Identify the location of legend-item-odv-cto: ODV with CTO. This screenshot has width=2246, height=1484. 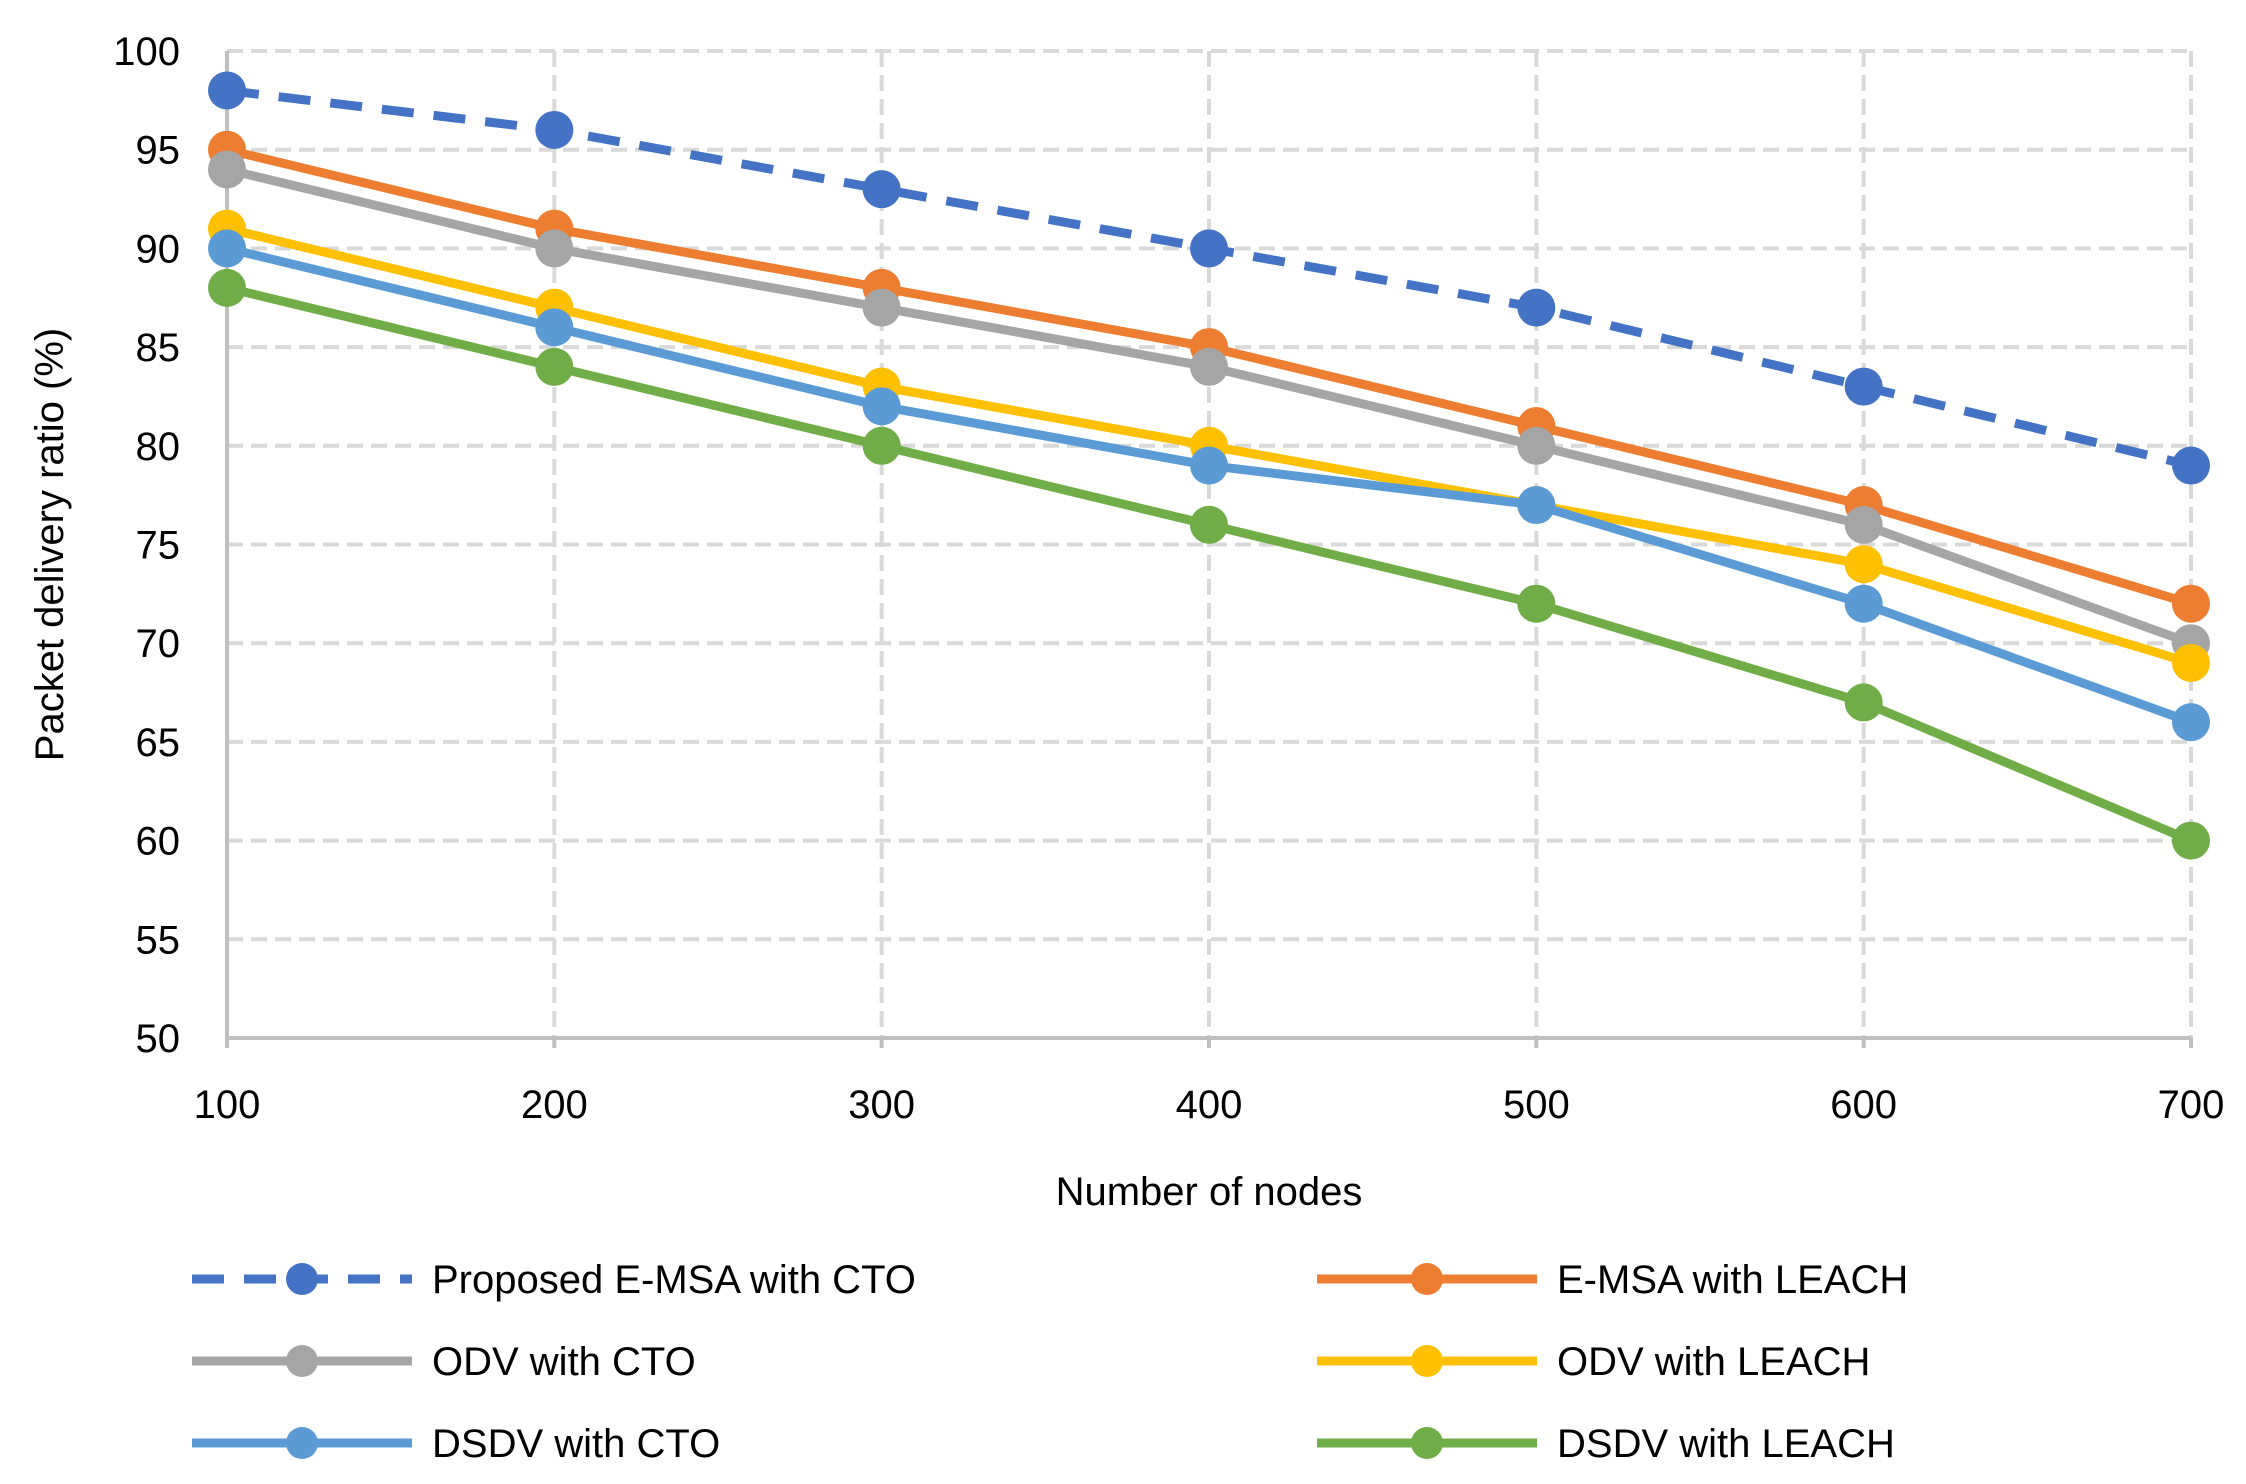
(444, 1362).